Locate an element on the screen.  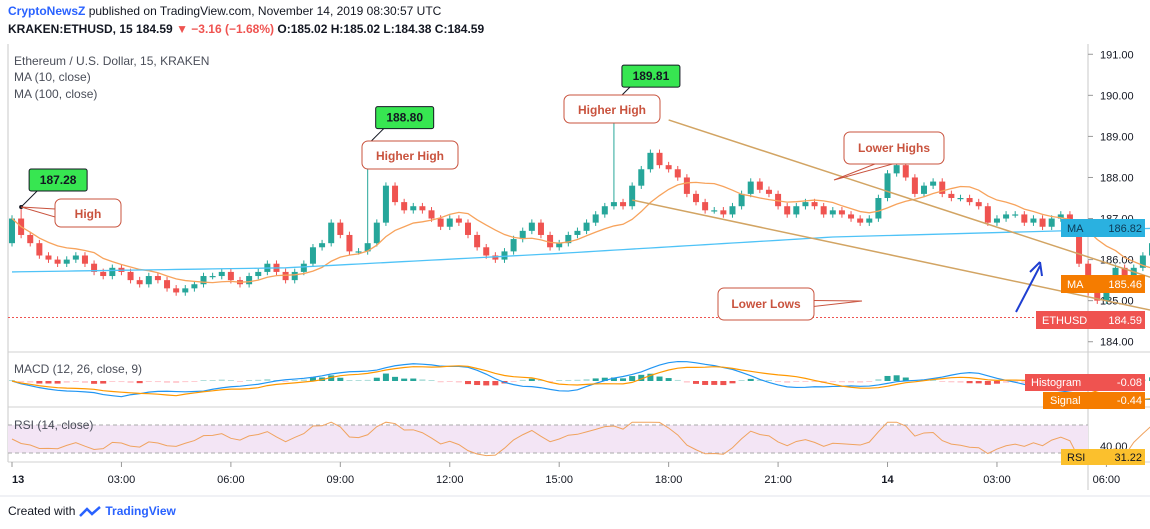
y-tick-label: 189.00 is located at coordinates (1117, 137).